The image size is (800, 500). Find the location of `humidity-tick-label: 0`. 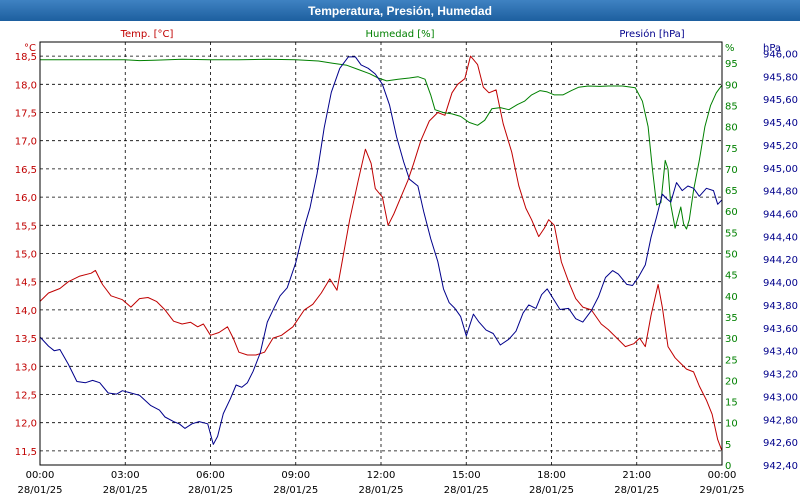

humidity-tick-label: 0 is located at coordinates (728, 466).